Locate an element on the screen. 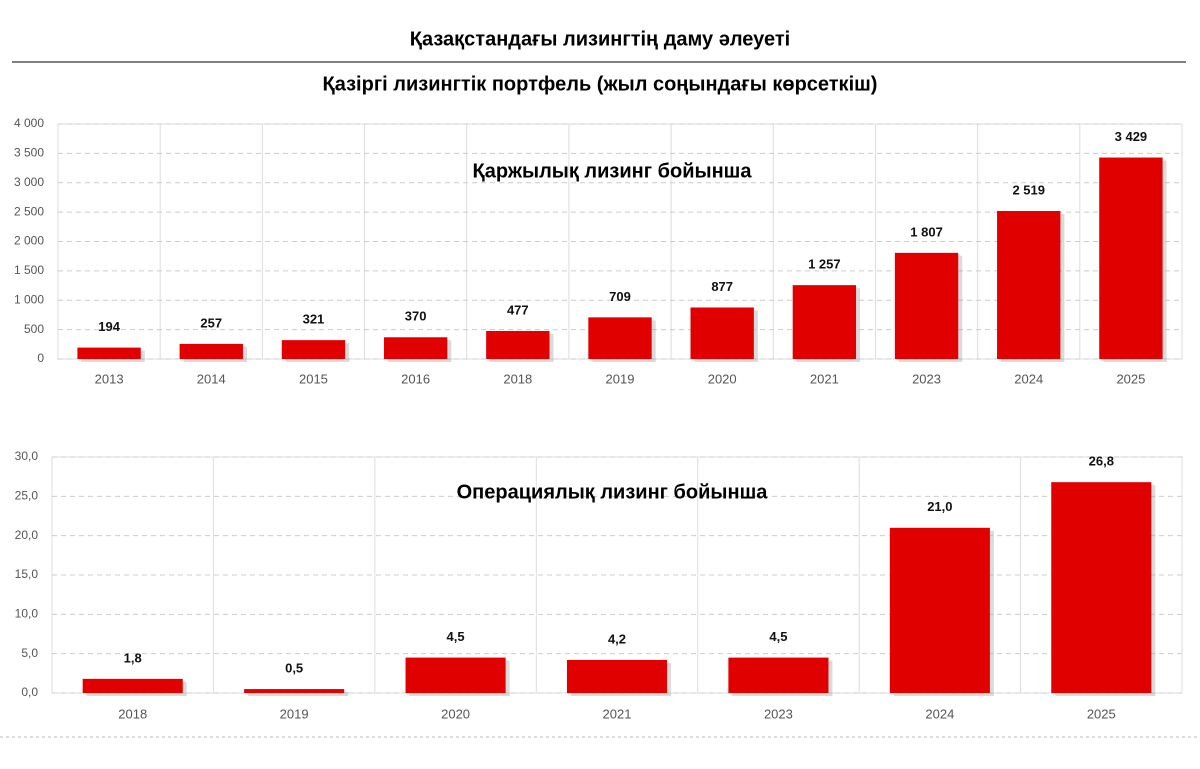  y-tick-label: 2 000 is located at coordinates (29, 241).